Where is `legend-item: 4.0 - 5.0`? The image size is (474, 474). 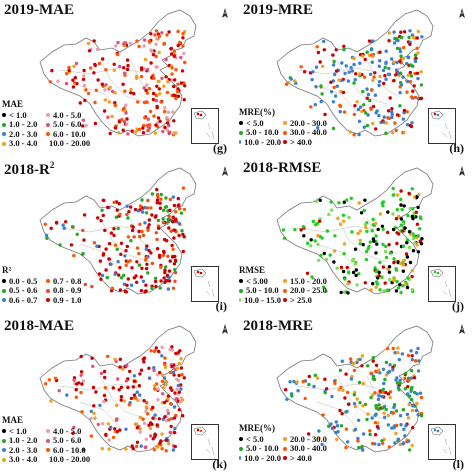 legend-item: 4.0 - 5.0 is located at coordinates (68, 431).